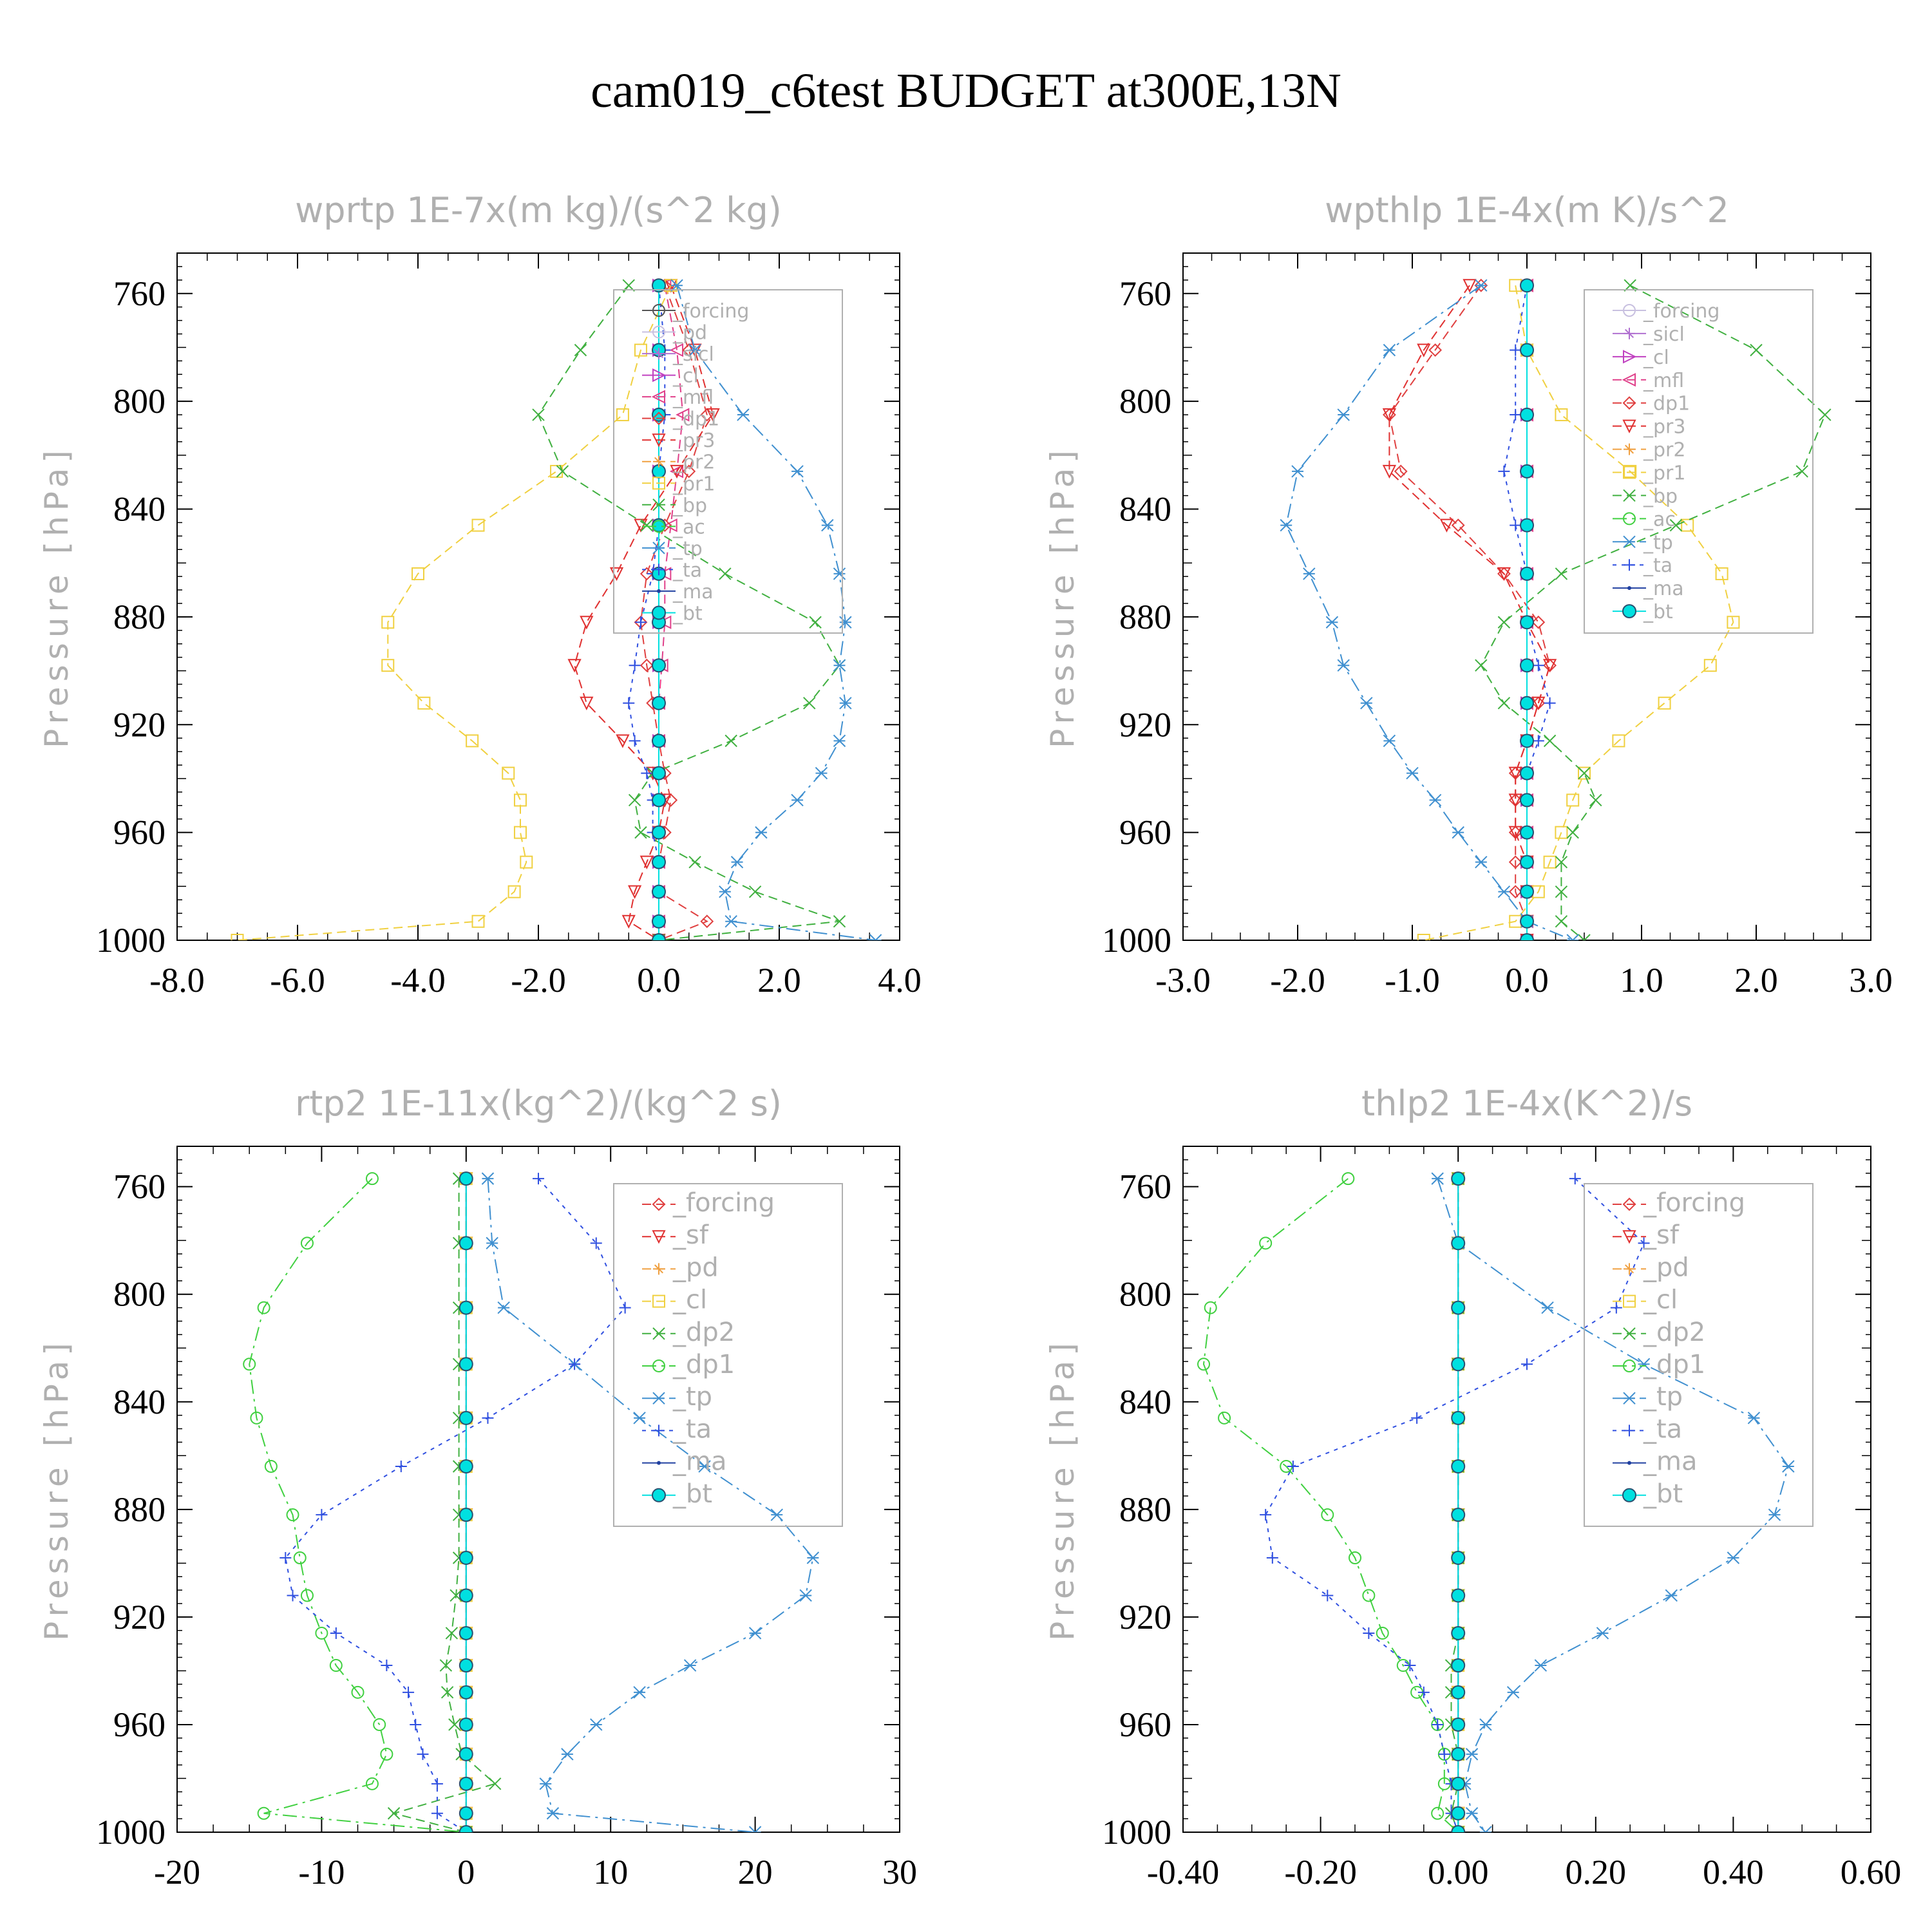  What do you see at coordinates (297, 980) in the screenshot?
I see `x-tick-label: -6.0` at bounding box center [297, 980].